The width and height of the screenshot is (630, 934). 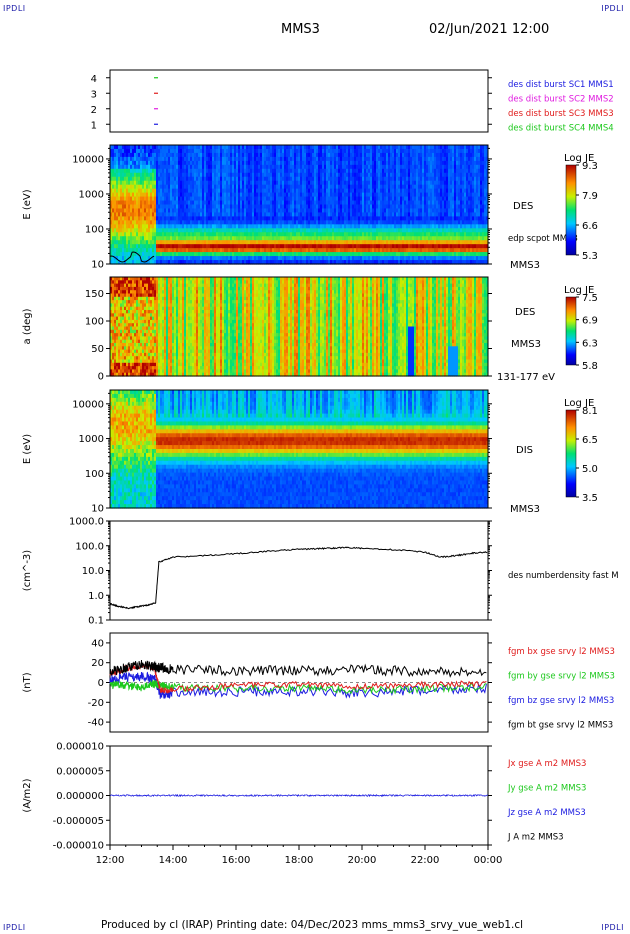 What do you see at coordinates (571, 453) in the screenshot?
I see `colorbar-p3` at bounding box center [571, 453].